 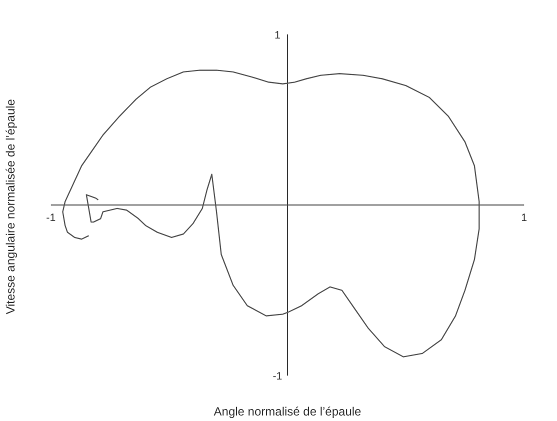 I want to click on x-axis-title: Angle normalisé de l’épaule, so click(x=288, y=411).